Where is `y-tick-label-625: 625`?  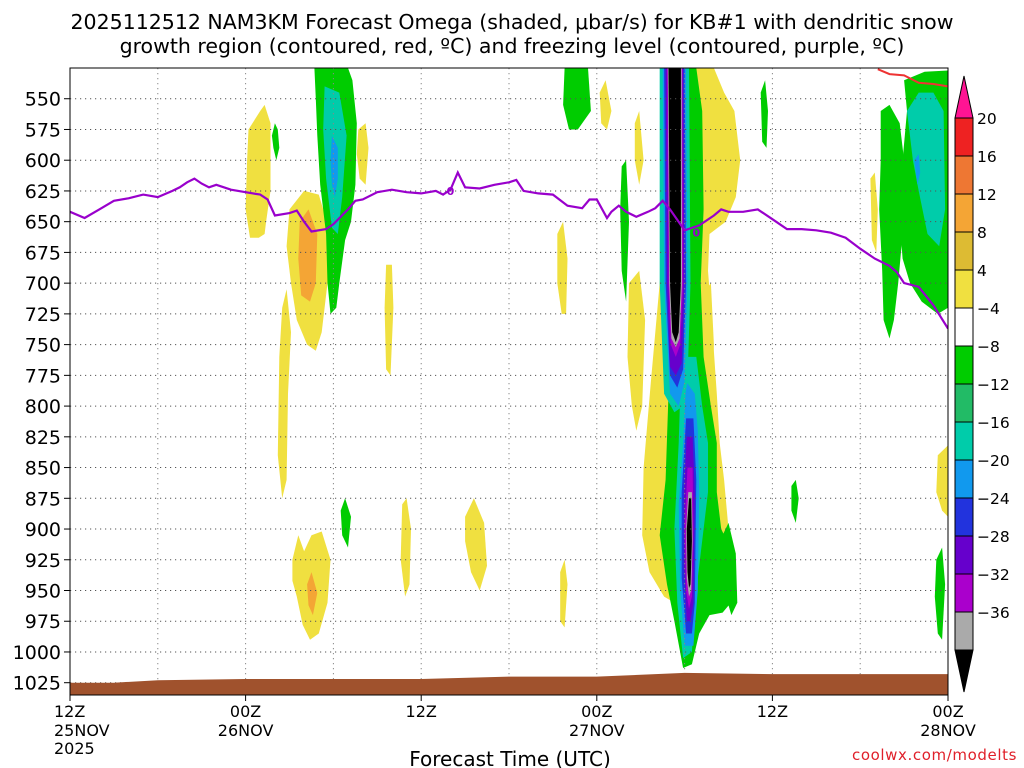
y-tick-label-625: 625 is located at coordinates (43, 192).